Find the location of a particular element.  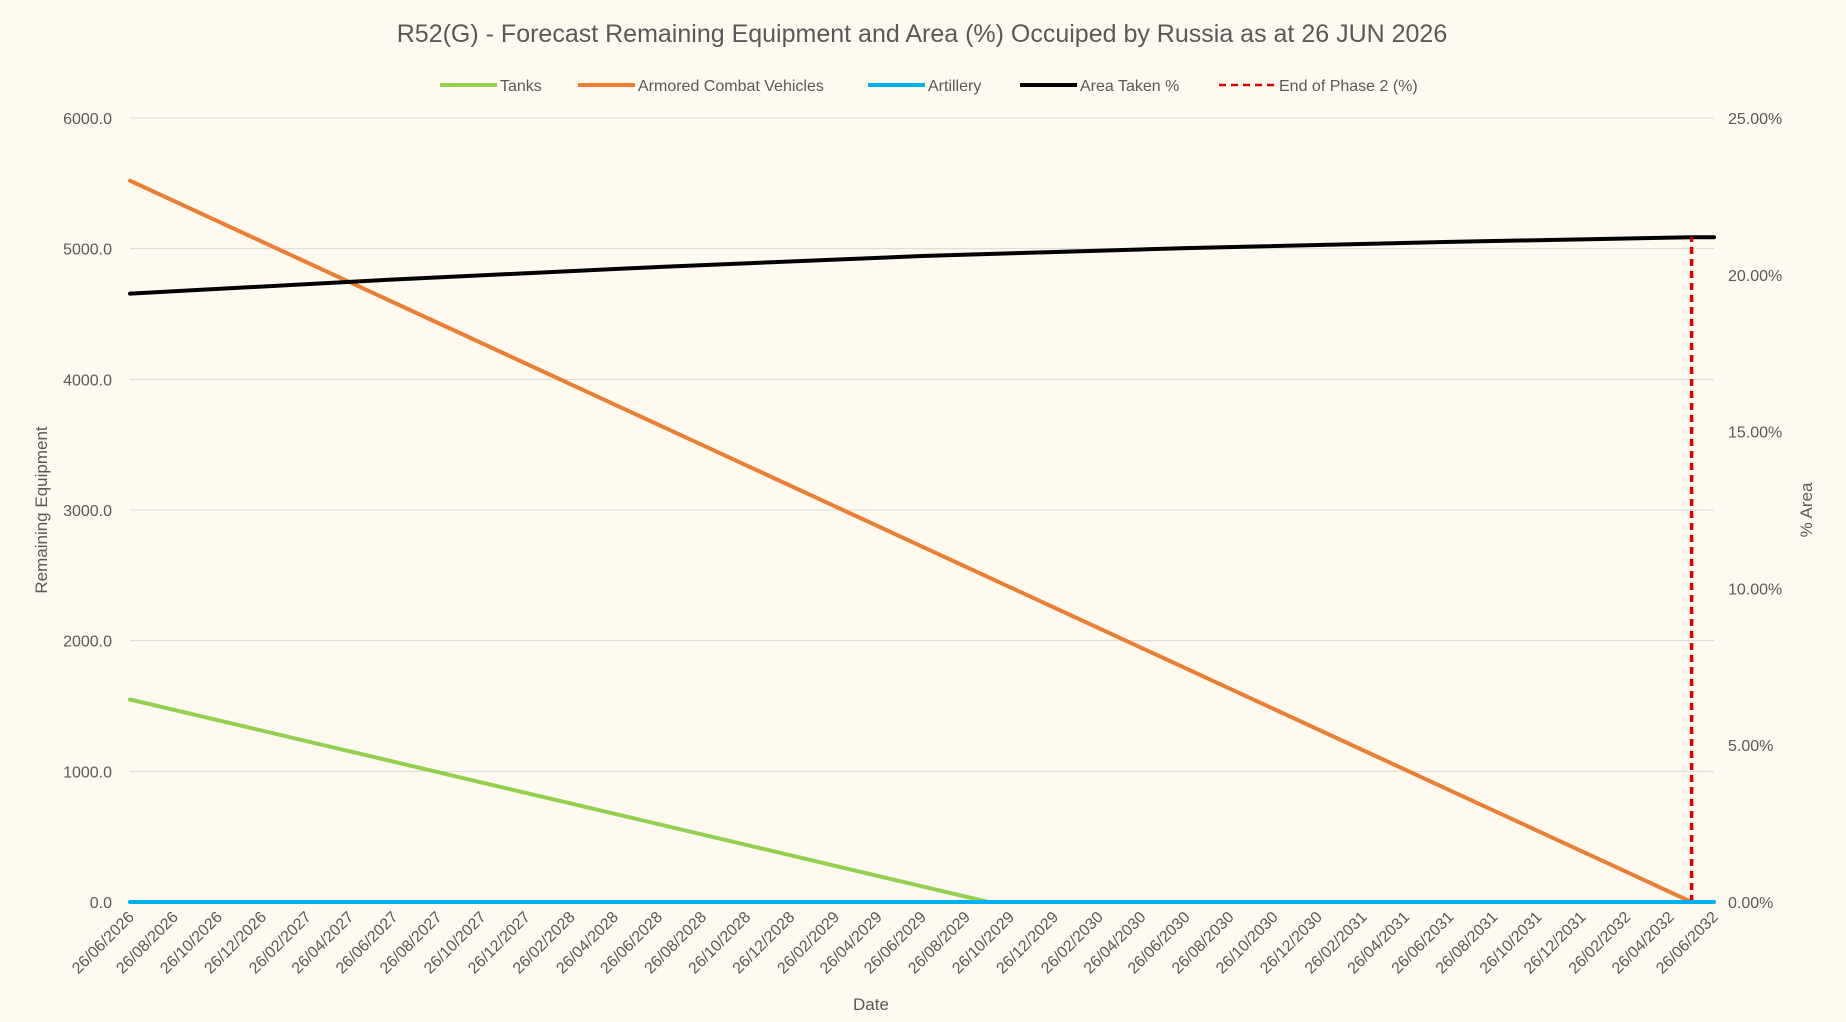

y-tick-label: 3000.0 is located at coordinates (87, 511).